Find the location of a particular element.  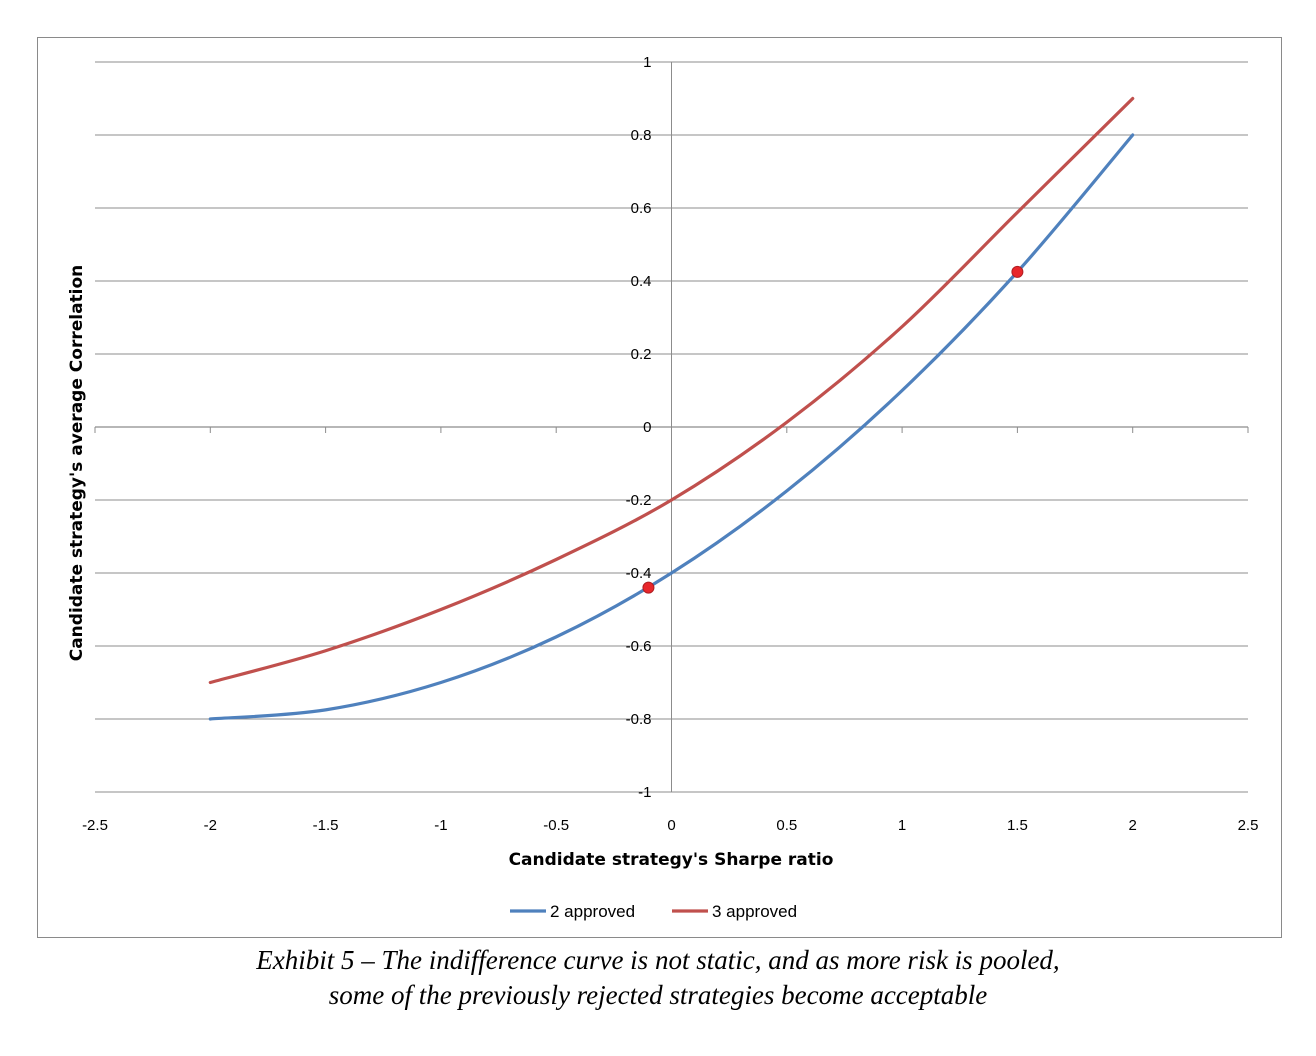

x-tick-label: 0.5 is located at coordinates (786, 825).